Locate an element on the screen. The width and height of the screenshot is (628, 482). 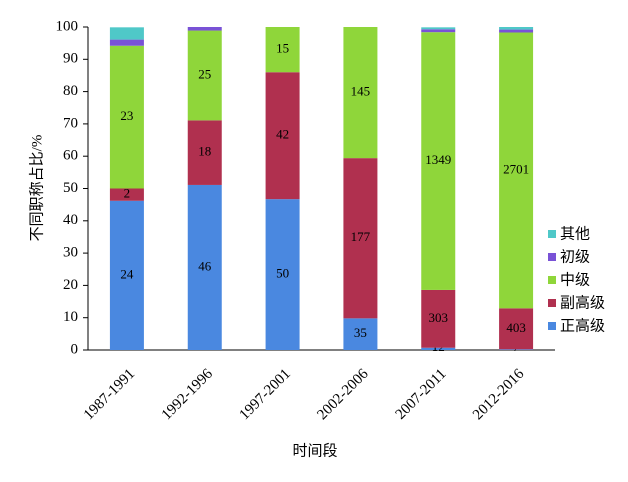
y-tick-label: 20 is located at coordinates (70, 285).